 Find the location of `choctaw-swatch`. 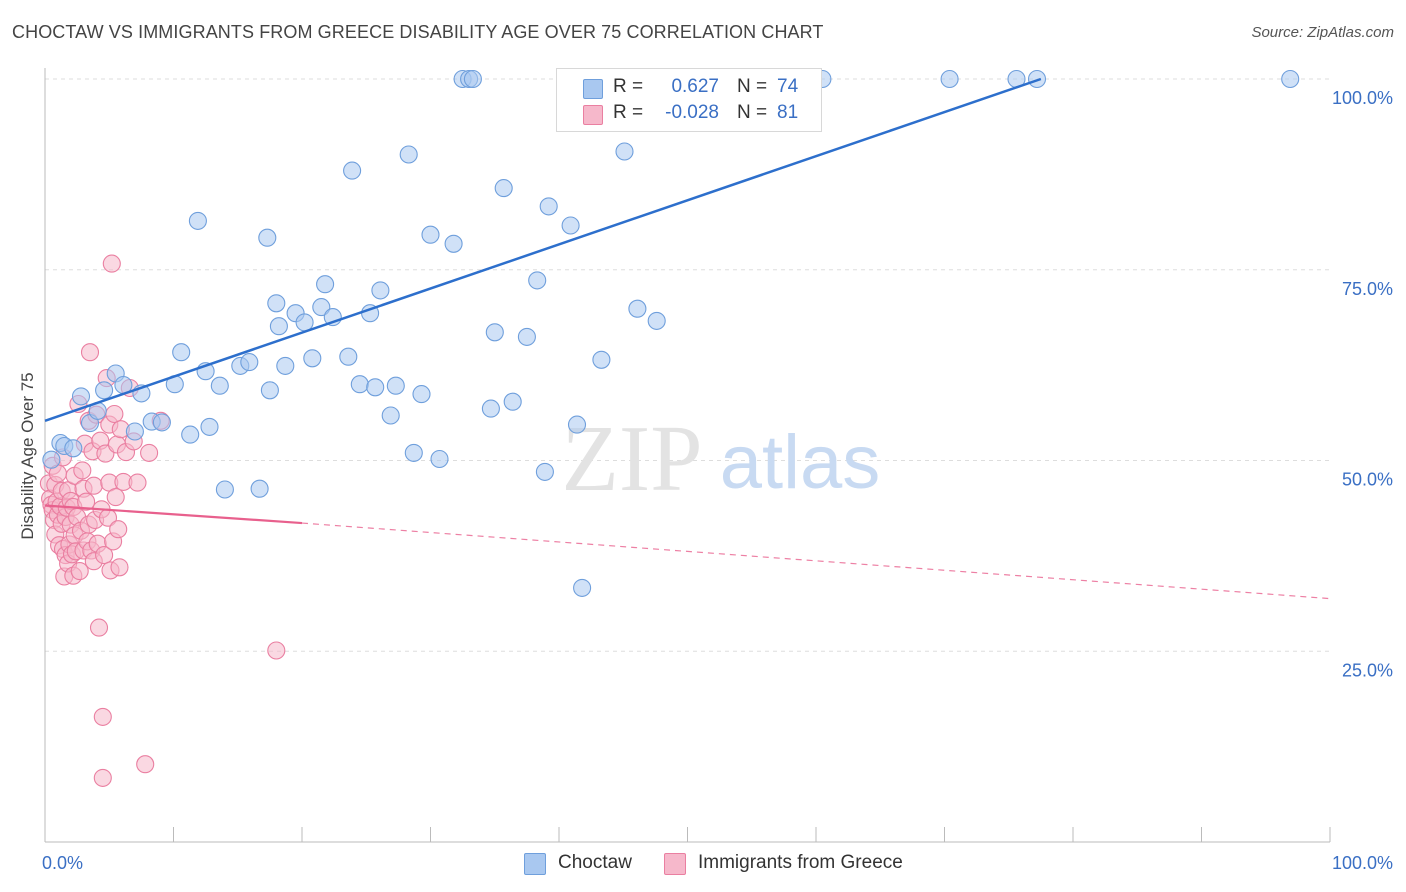

choctaw-swatch is located at coordinates (593, 89).